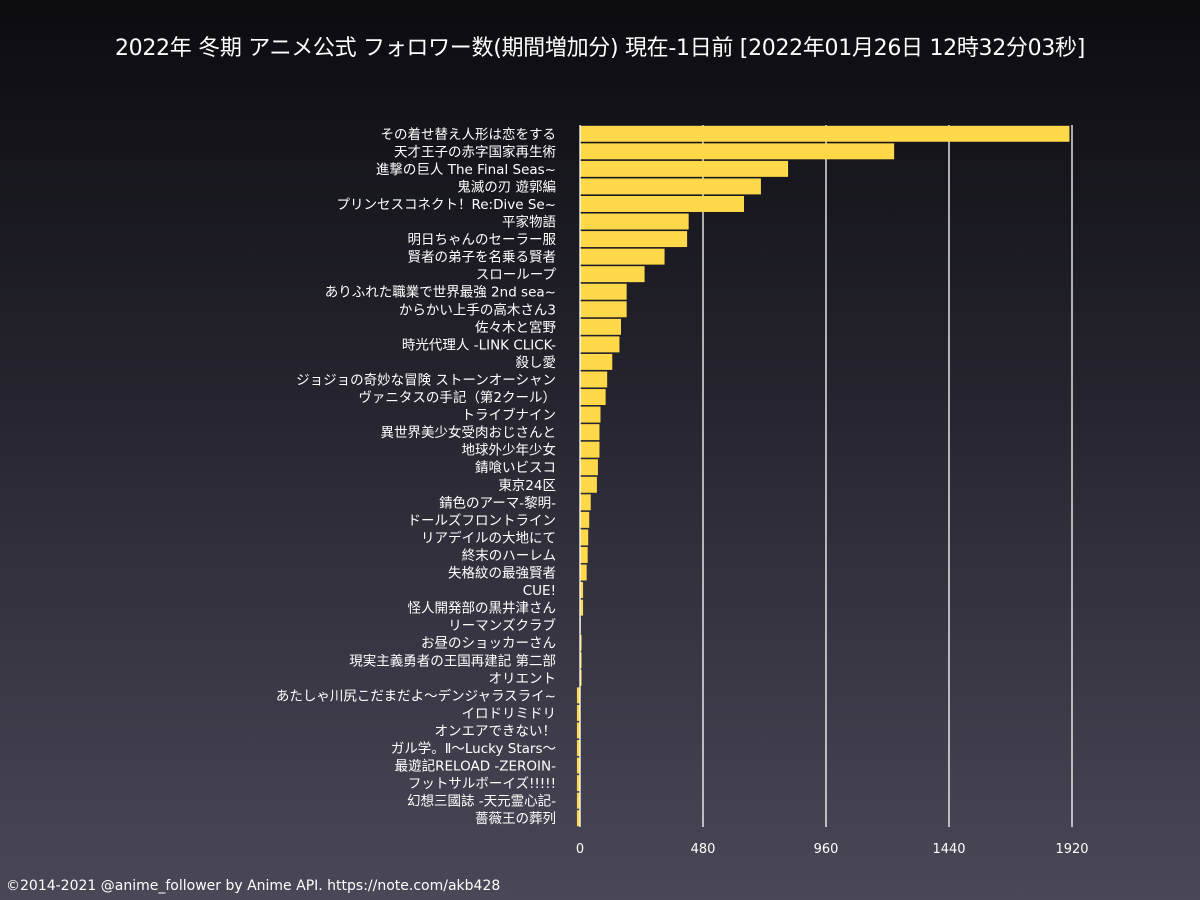 The height and width of the screenshot is (900, 1200). I want to click on category-label: トライブナイン, so click(509, 415).